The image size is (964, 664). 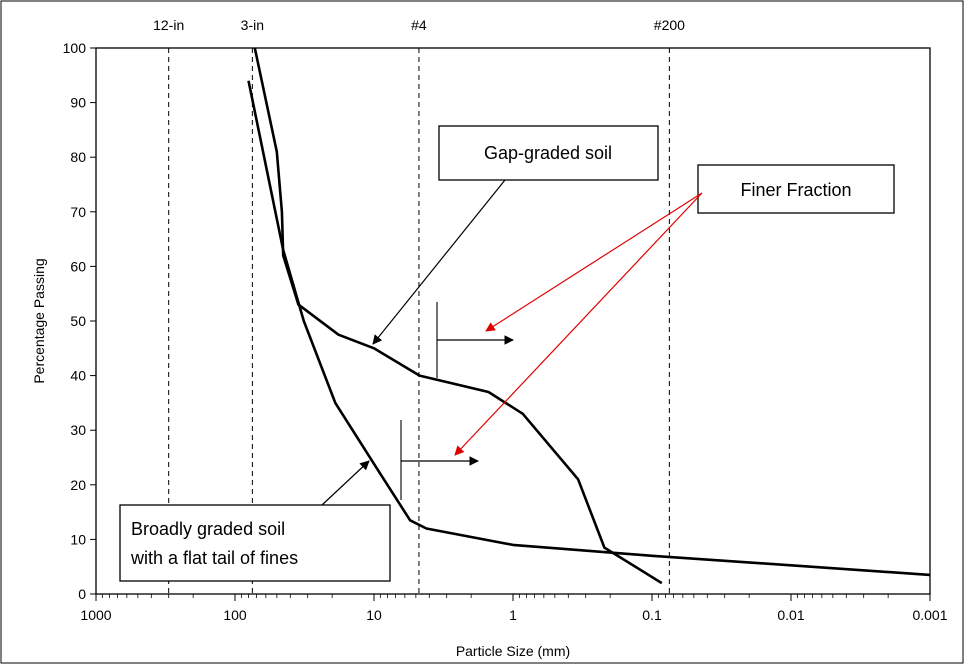 What do you see at coordinates (78, 321) in the screenshot?
I see `y-tick-label: 50` at bounding box center [78, 321].